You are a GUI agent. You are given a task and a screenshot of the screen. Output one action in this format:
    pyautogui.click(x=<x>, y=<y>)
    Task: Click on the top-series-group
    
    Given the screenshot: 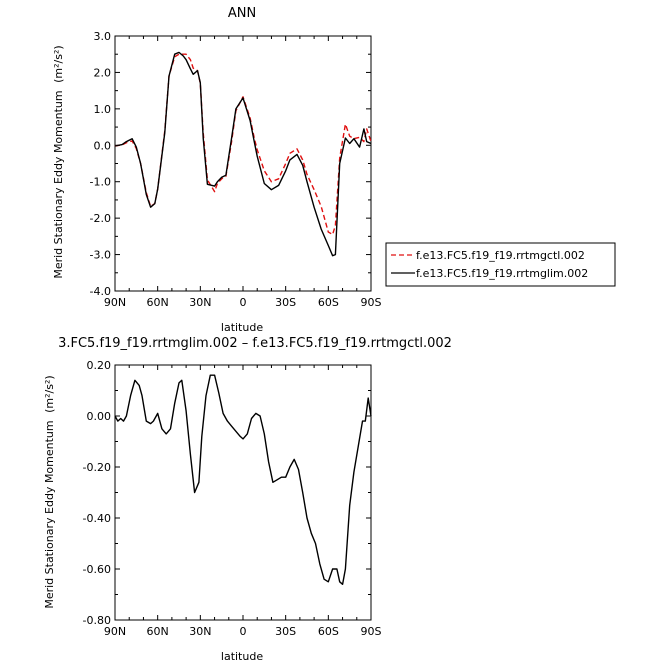 What is the action you would take?
    pyautogui.click(x=243, y=154)
    